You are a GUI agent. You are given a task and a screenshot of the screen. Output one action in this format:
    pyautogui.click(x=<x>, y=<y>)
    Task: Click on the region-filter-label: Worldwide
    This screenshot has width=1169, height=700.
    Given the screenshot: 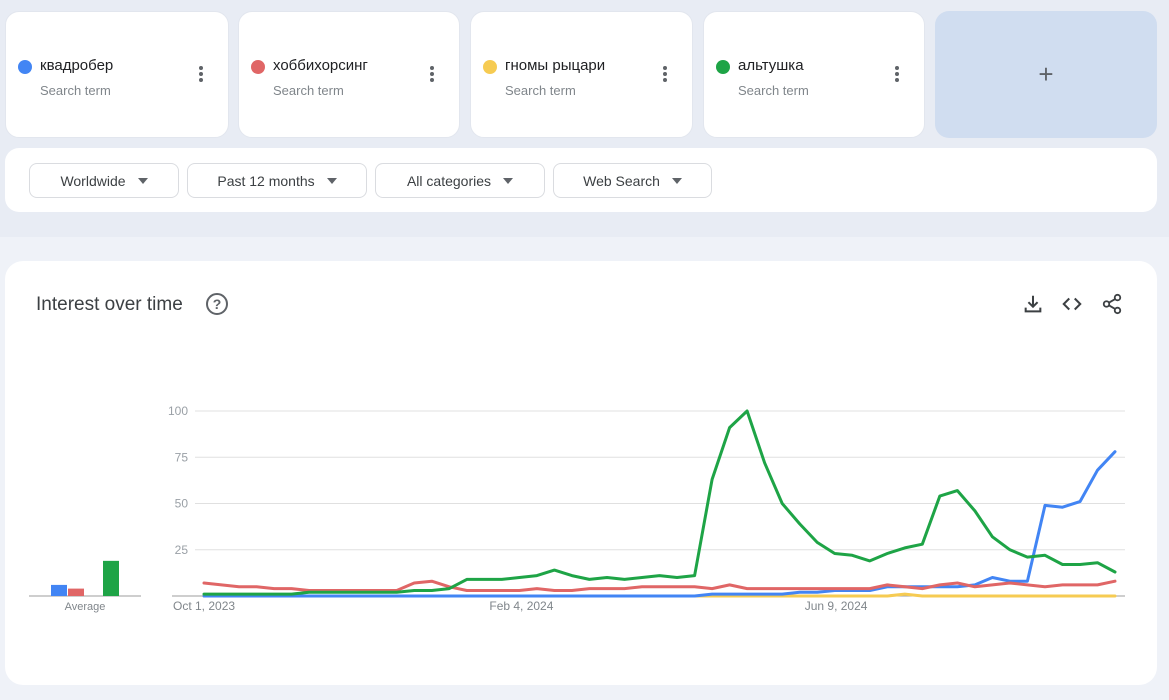 What is the action you would take?
    pyautogui.click(x=93, y=180)
    